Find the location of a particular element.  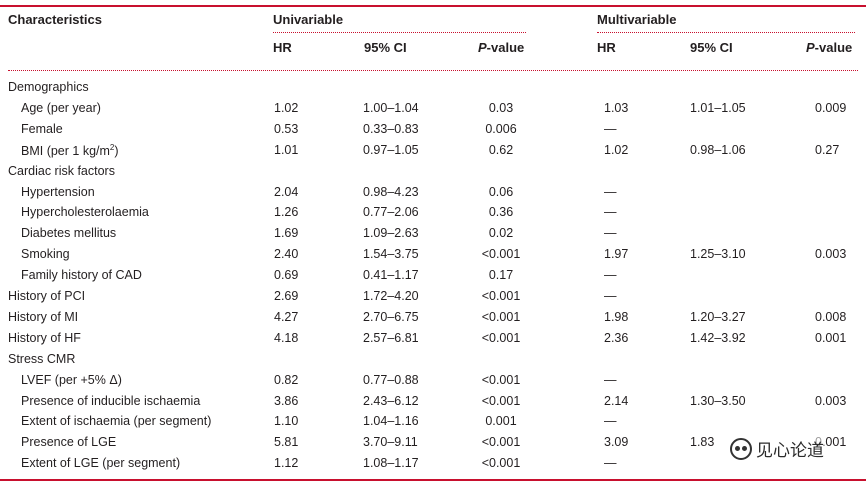

univariable-ci-cell: 2.70–6.75 is located at coordinates (391, 316).